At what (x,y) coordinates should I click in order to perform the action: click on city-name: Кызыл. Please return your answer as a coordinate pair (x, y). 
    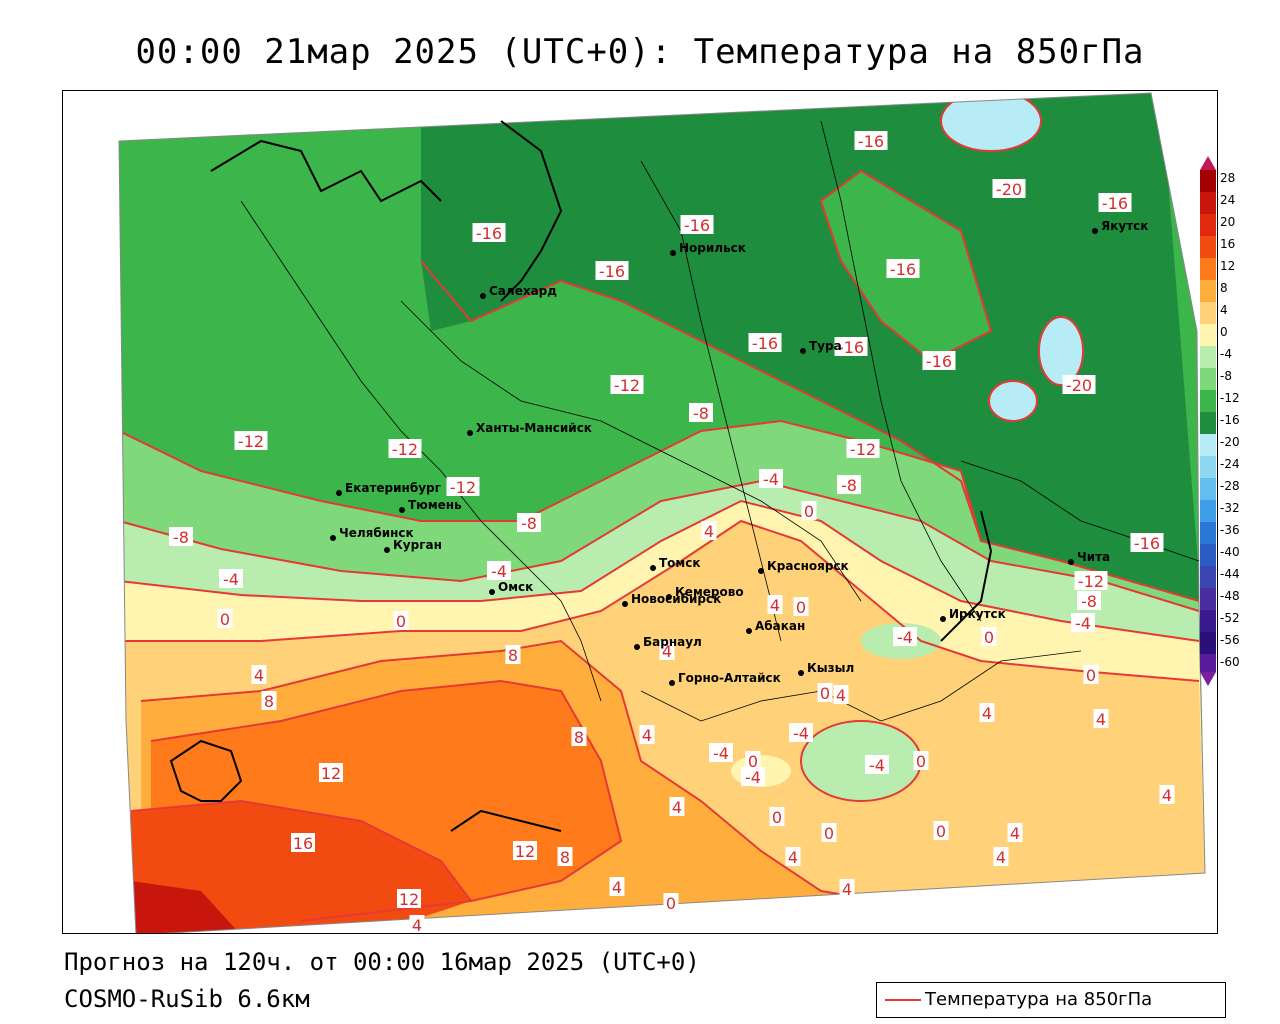
    Looking at the image, I should click on (830, 668).